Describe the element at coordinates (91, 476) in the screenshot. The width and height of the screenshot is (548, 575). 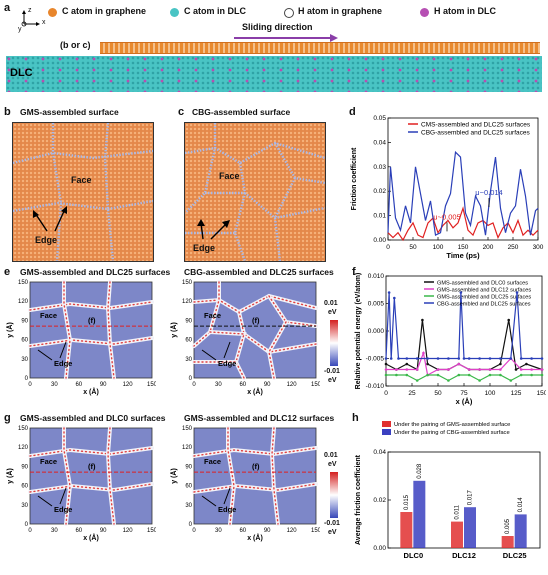
I see `map-field` at that location.